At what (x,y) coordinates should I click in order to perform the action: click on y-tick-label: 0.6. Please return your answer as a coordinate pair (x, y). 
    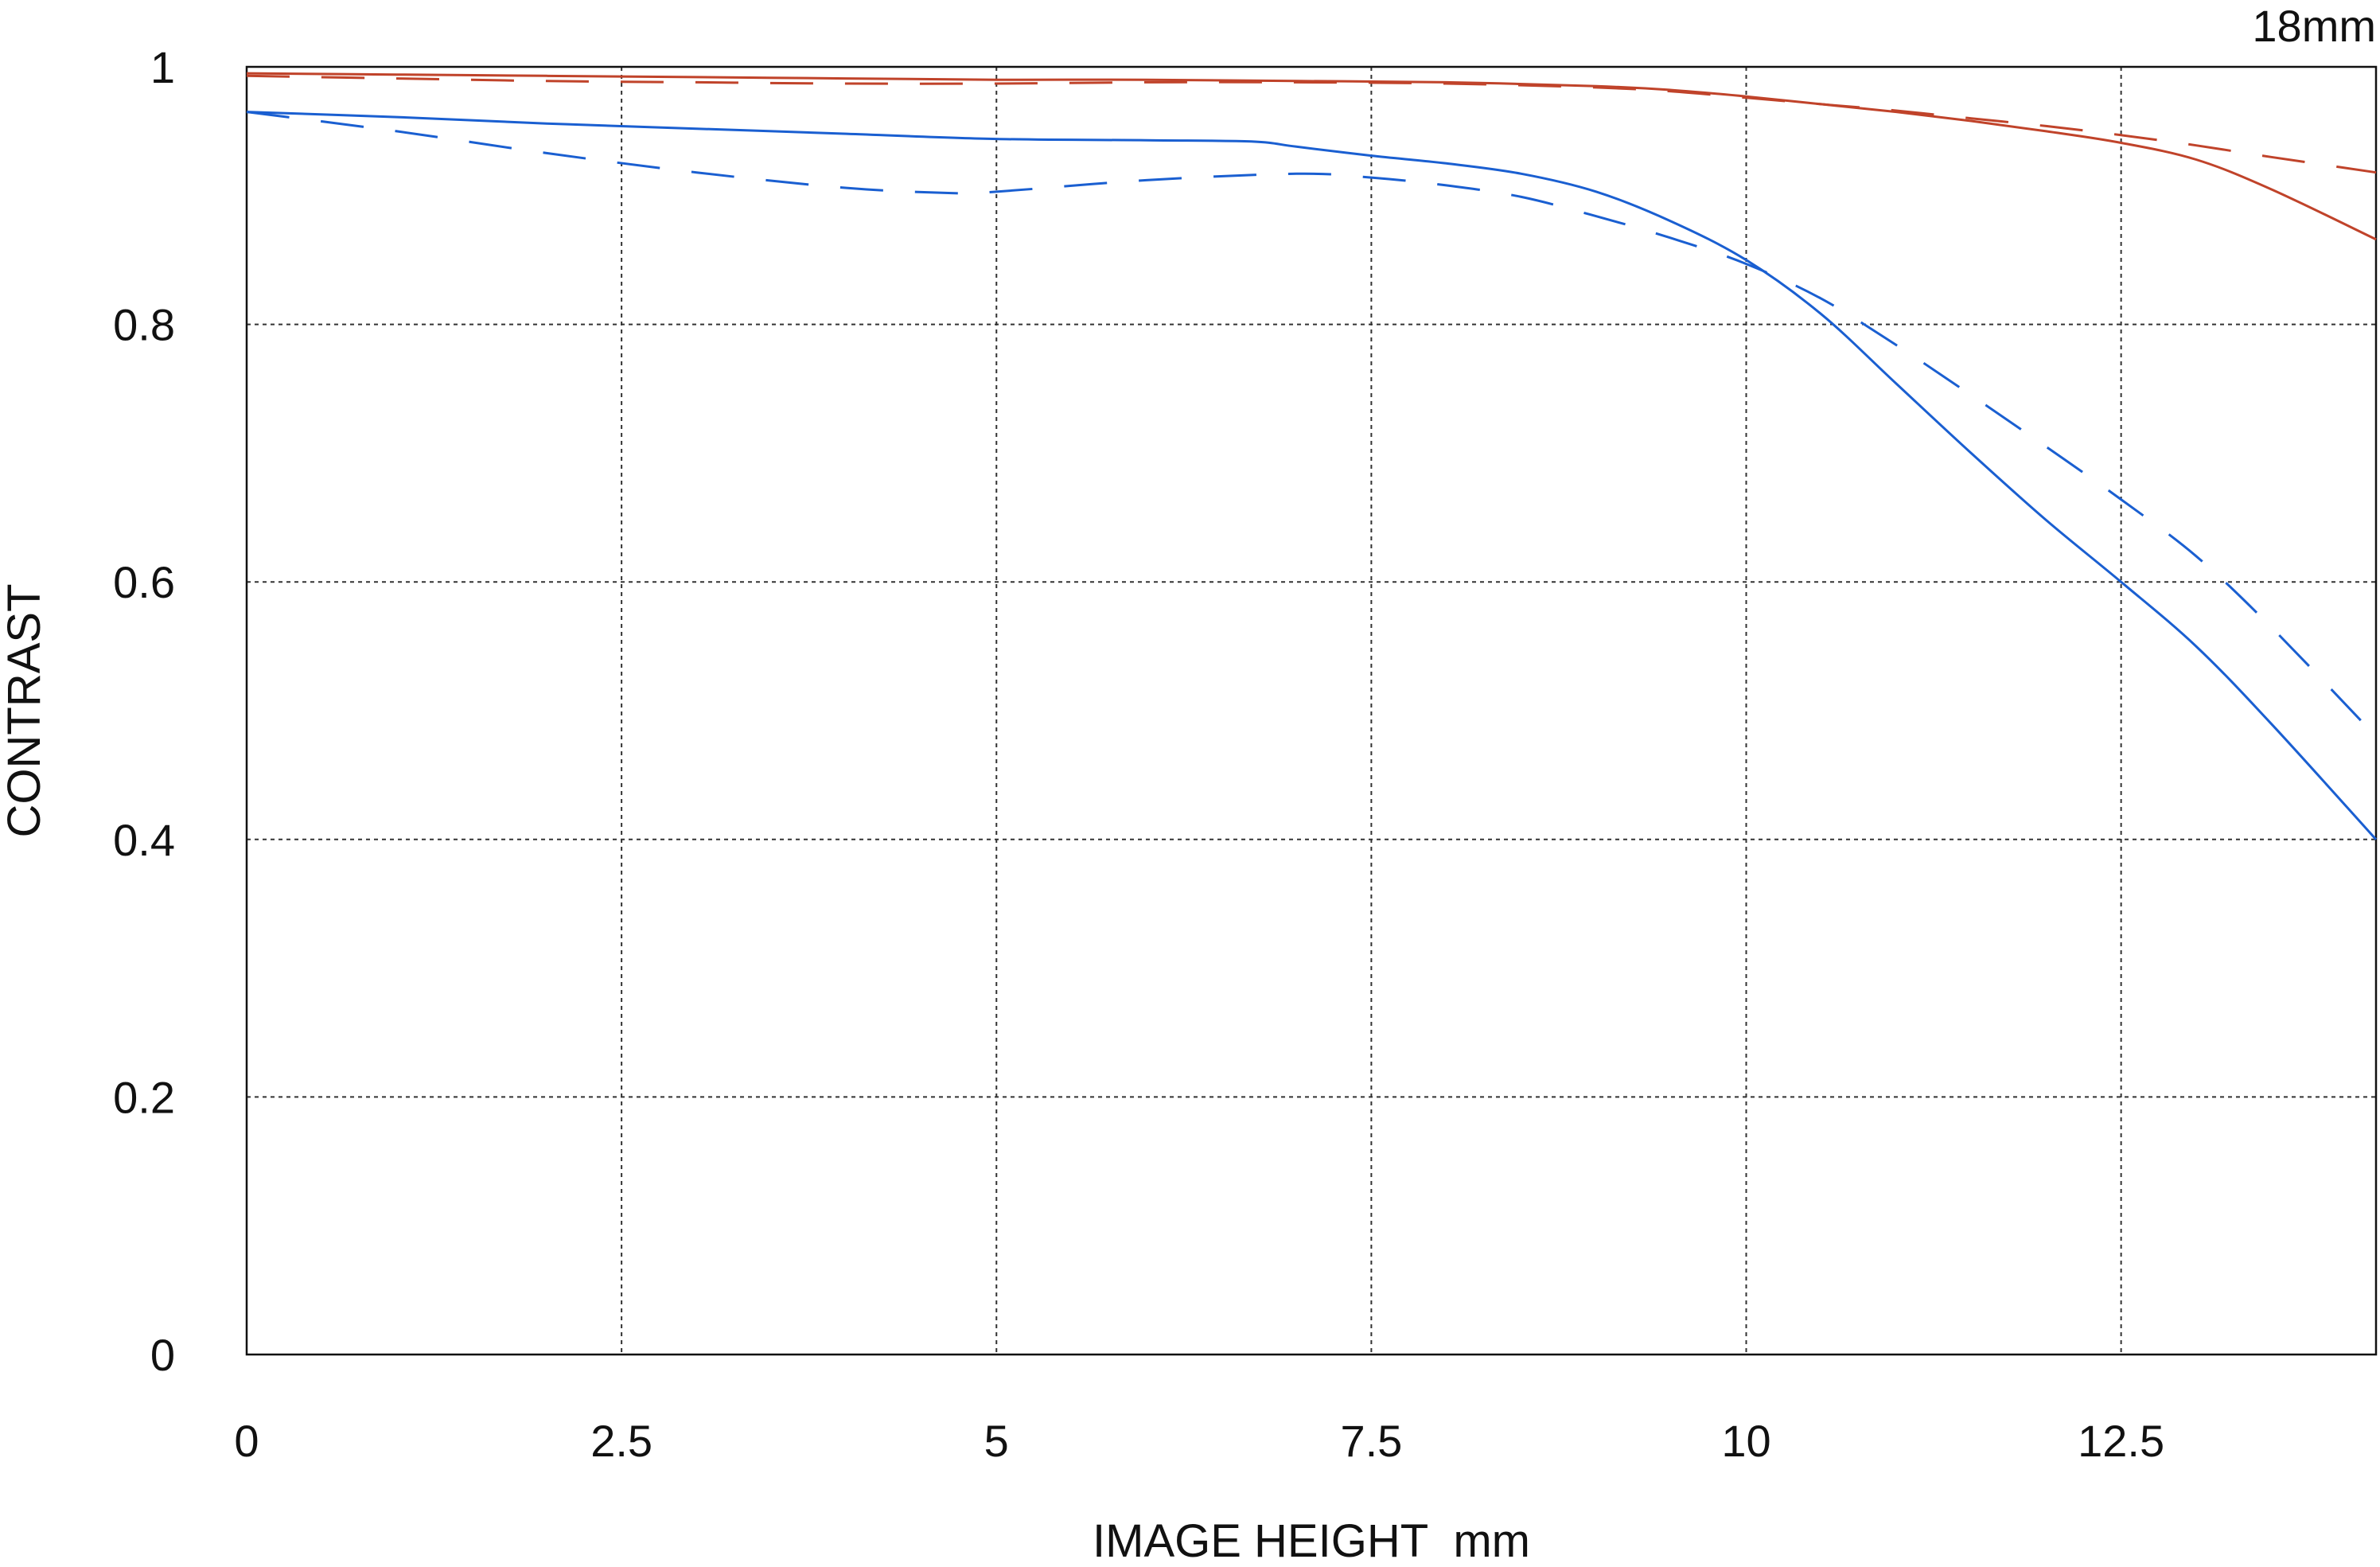
    Looking at the image, I should click on (144, 582).